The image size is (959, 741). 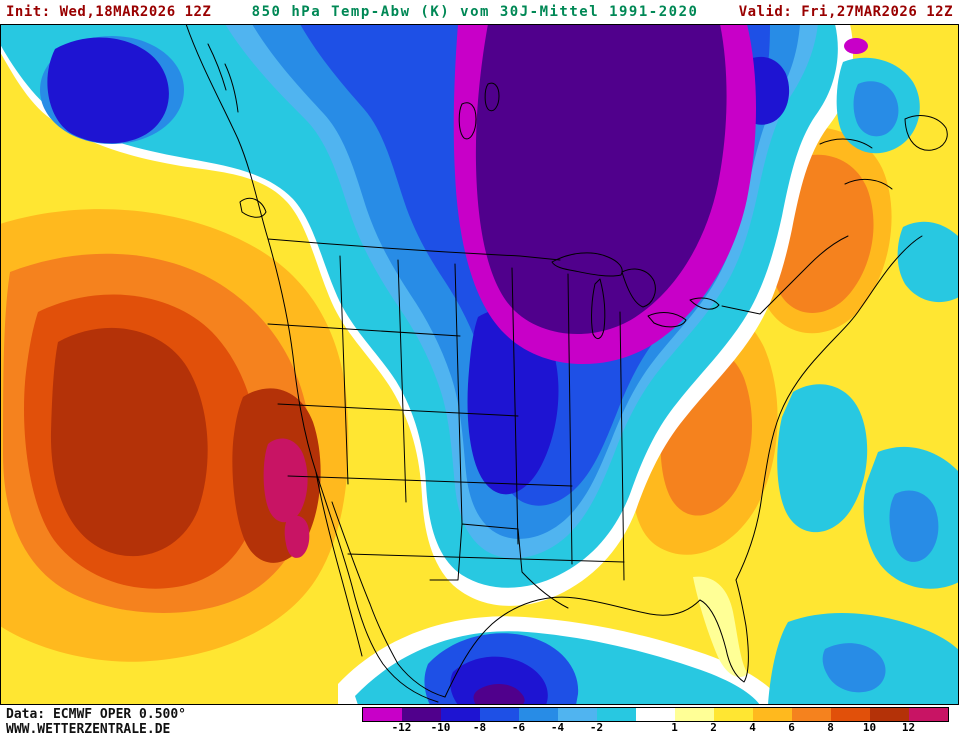 What do you see at coordinates (440, 727) in the screenshot?
I see `legend-tick-label: -10` at bounding box center [440, 727].